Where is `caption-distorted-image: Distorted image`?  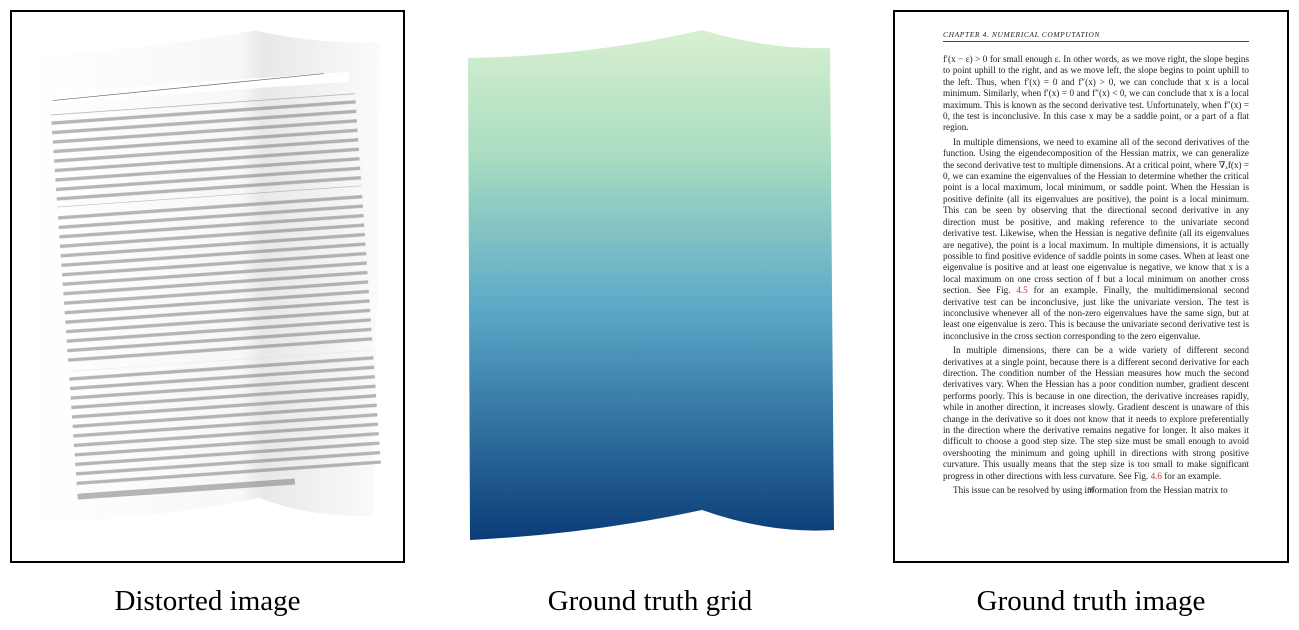 caption-distorted-image: Distorted image is located at coordinates (207, 603).